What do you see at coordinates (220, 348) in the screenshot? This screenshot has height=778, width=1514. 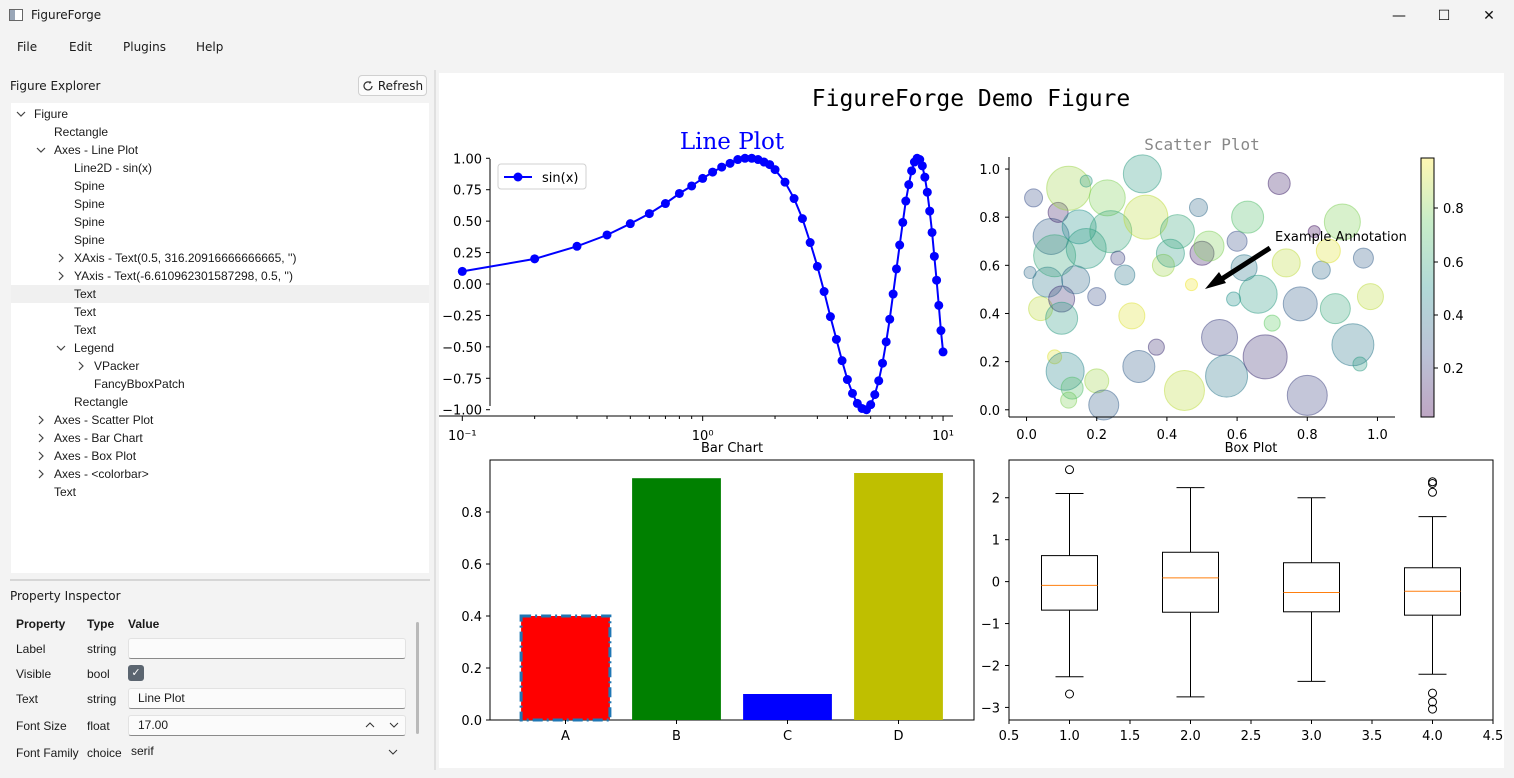 I see `tree-item: Legend` at bounding box center [220, 348].